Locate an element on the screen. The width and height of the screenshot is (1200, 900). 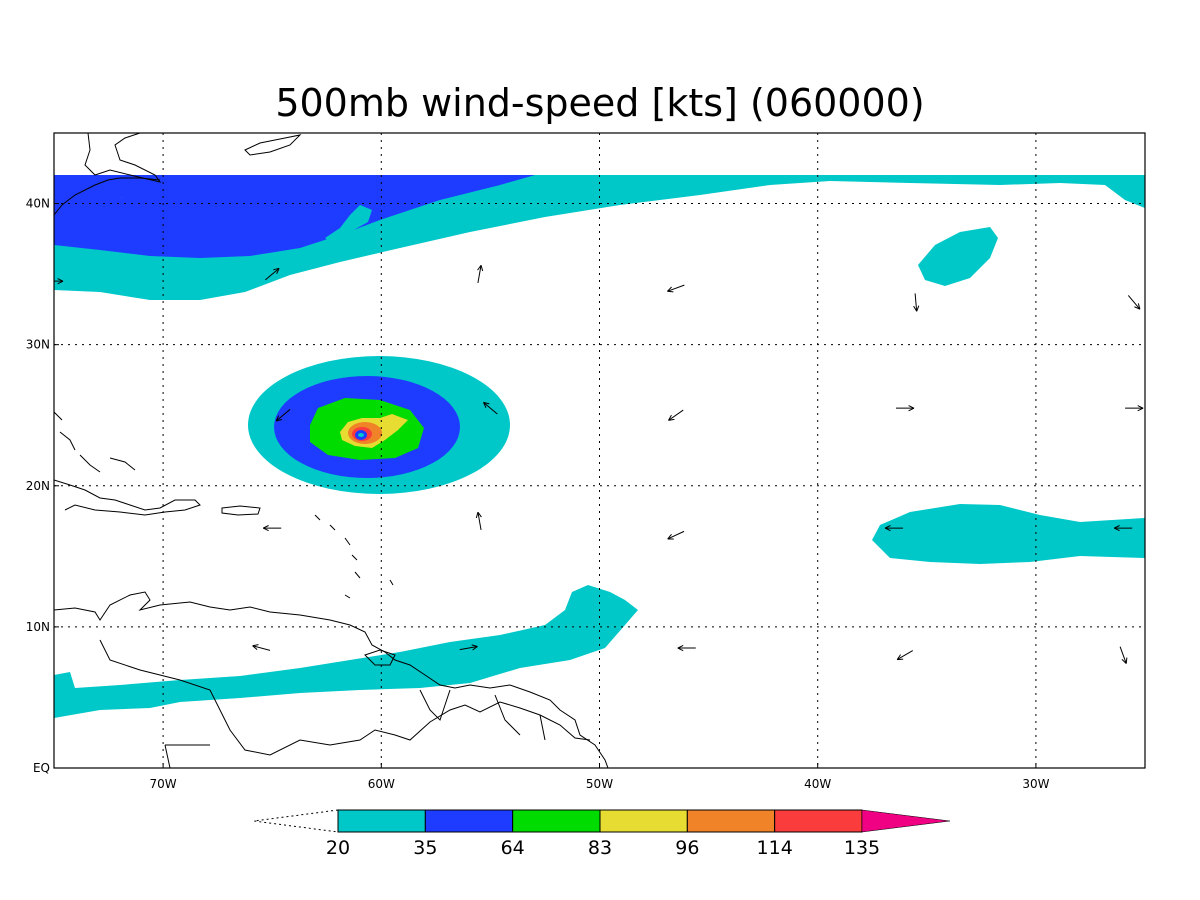
chart-title: 500mb wind-speed [kts] (060000) is located at coordinates (599, 103).